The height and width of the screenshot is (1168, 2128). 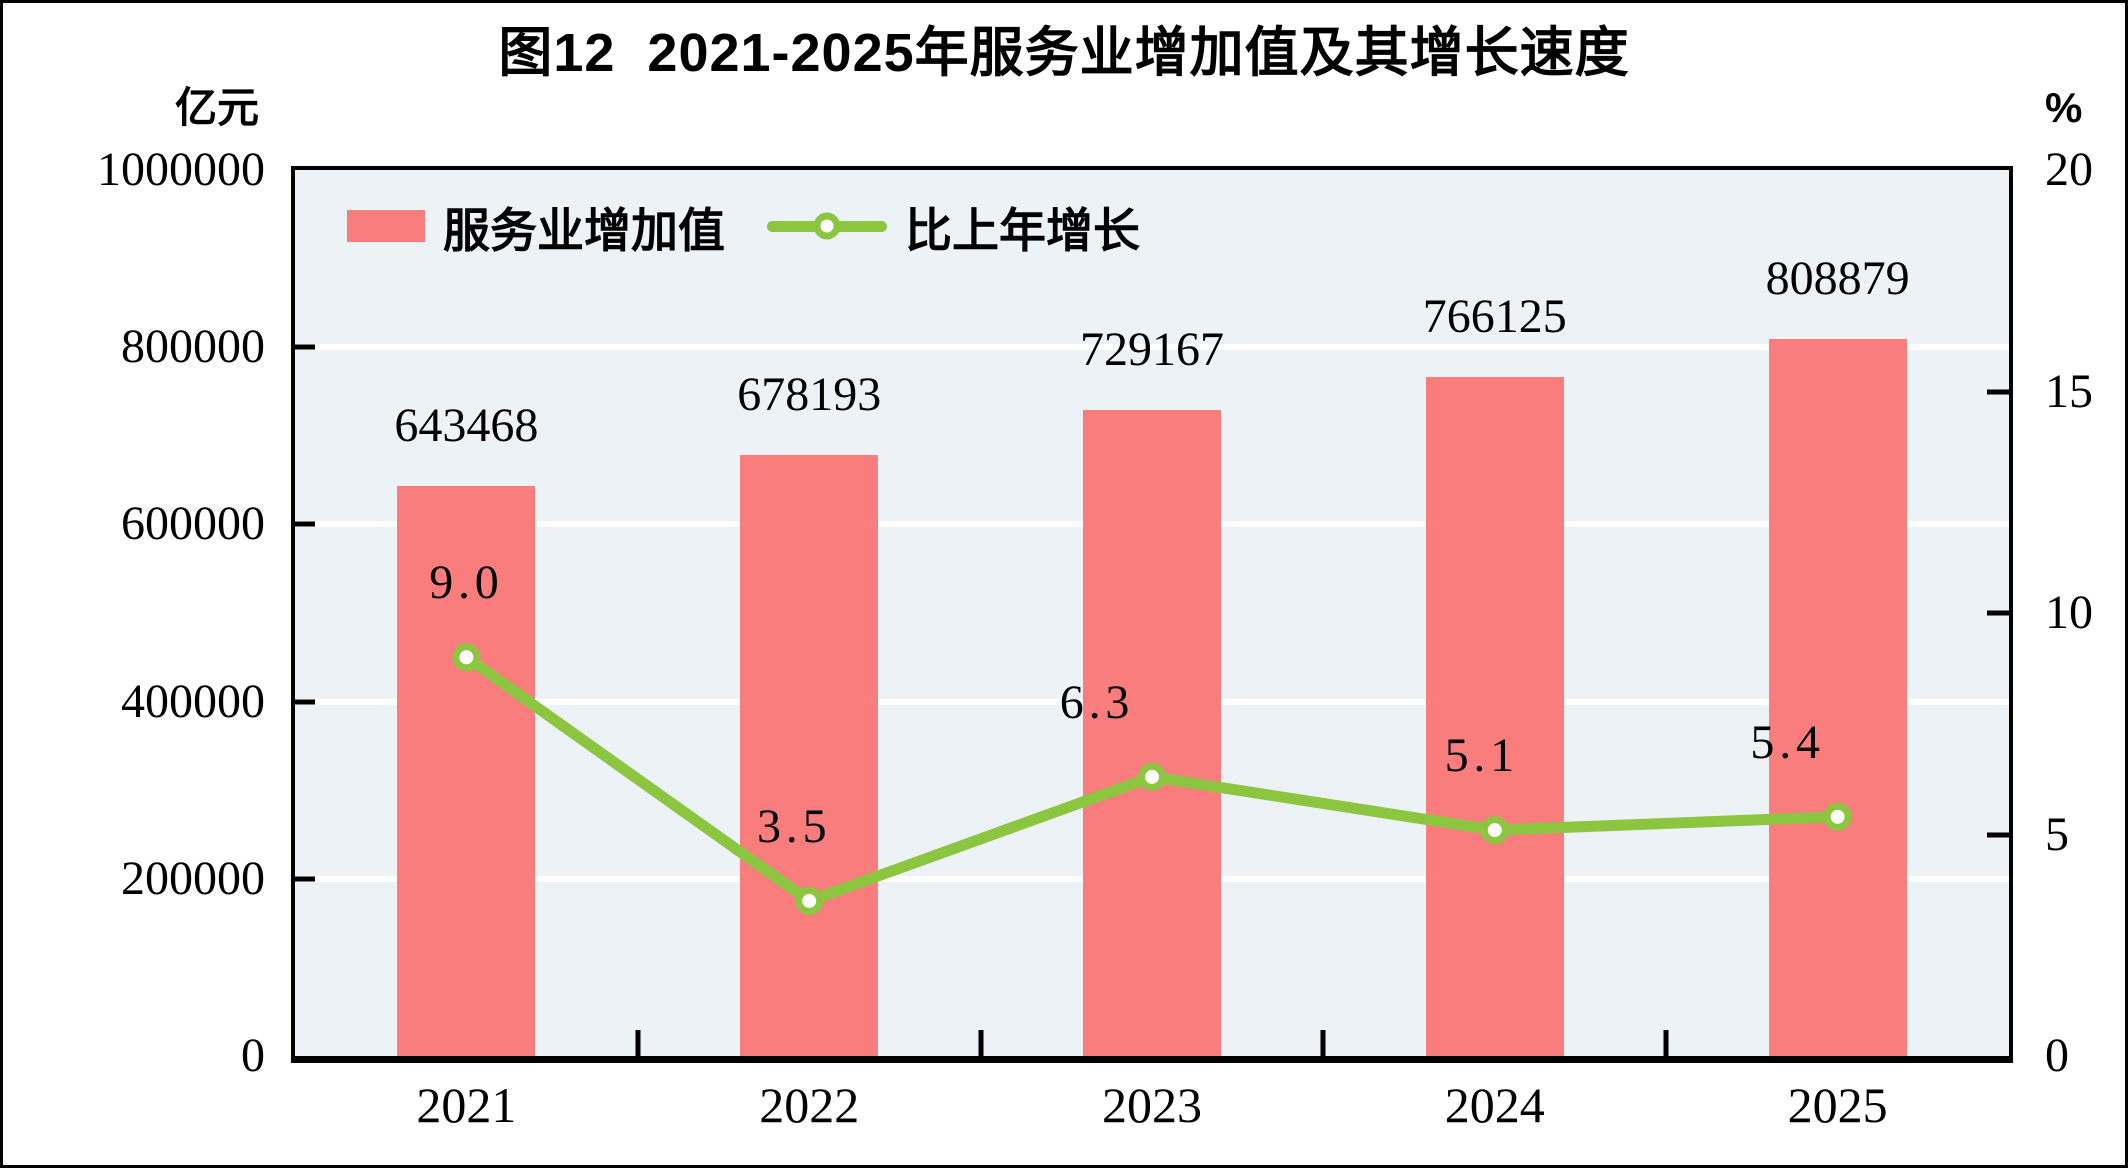 I want to click on x-axis-label: 2024, so click(x=1494, y=1105).